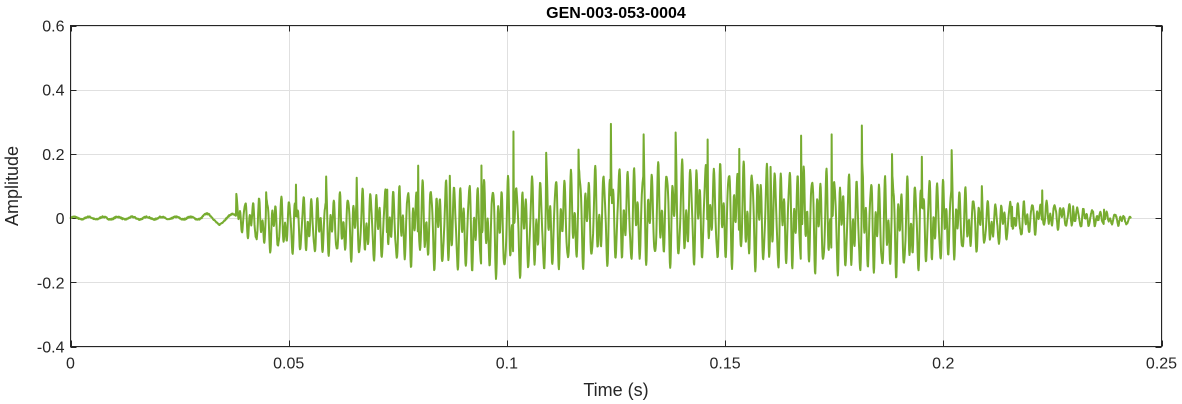 The width and height of the screenshot is (1182, 404). What do you see at coordinates (725, 364) in the screenshot?
I see `x-tick-label: 0.15` at bounding box center [725, 364].